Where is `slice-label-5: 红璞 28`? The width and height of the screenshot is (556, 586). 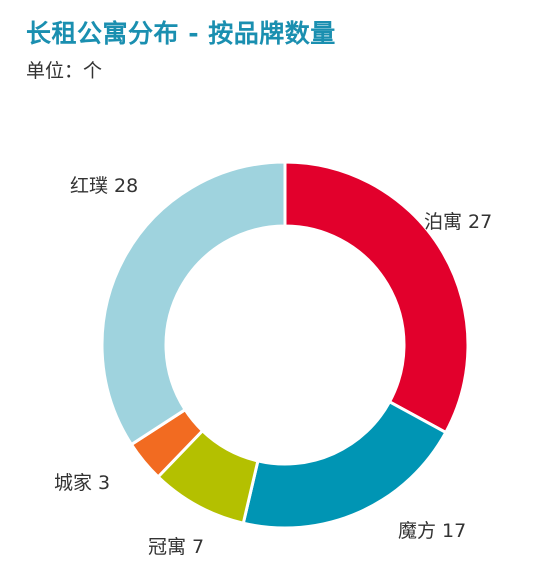 slice-label-5: 红璞 28 is located at coordinates (104, 186).